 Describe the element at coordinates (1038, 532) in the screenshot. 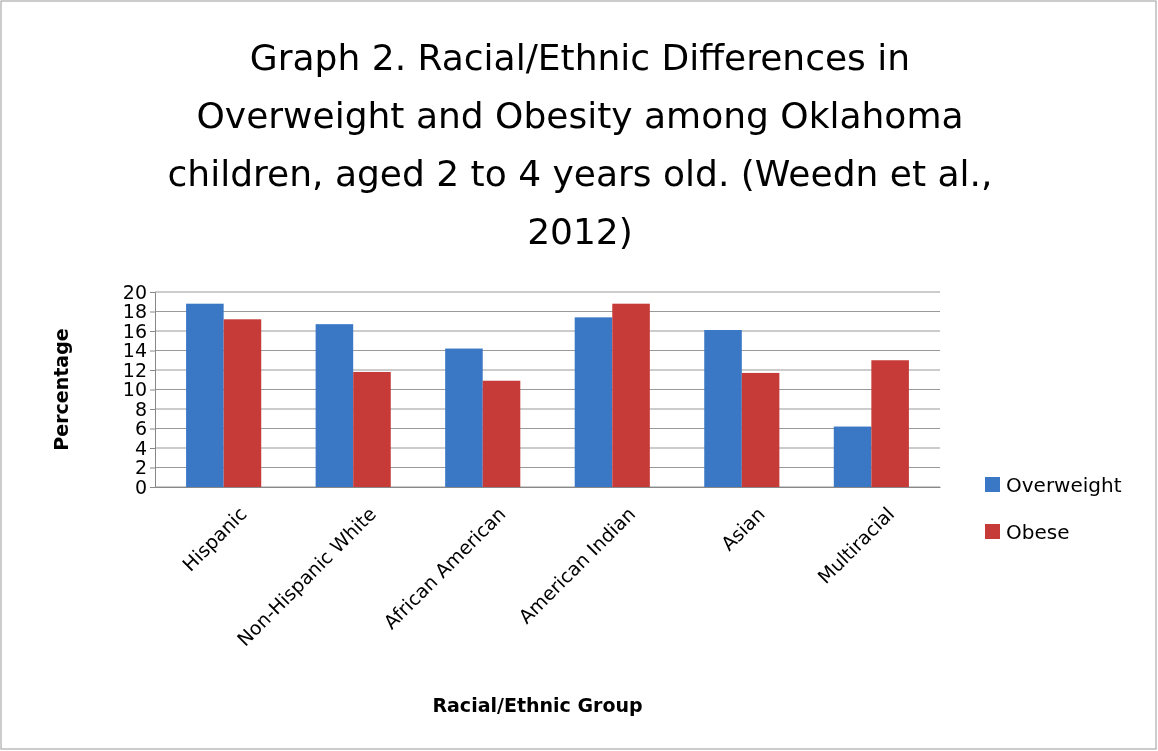

I see `legend-label: Obese` at that location.